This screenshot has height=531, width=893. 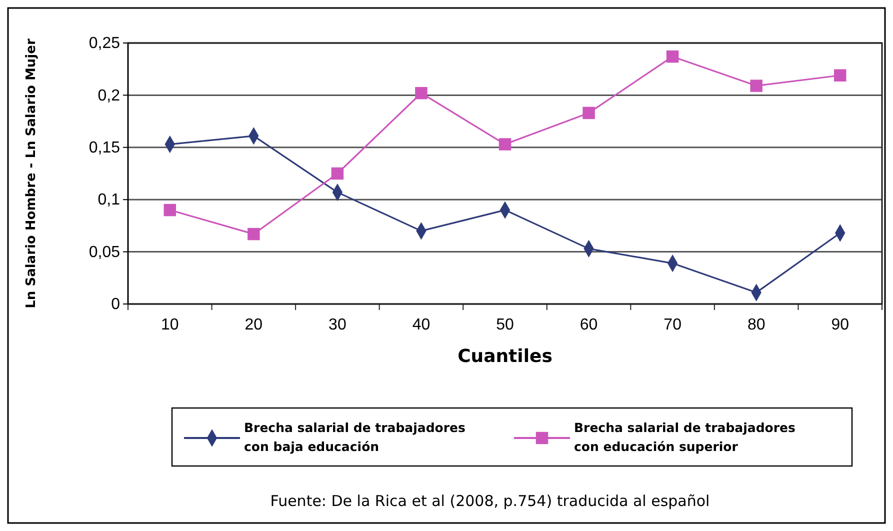 I want to click on x-tick-label: 20, so click(x=253, y=325).